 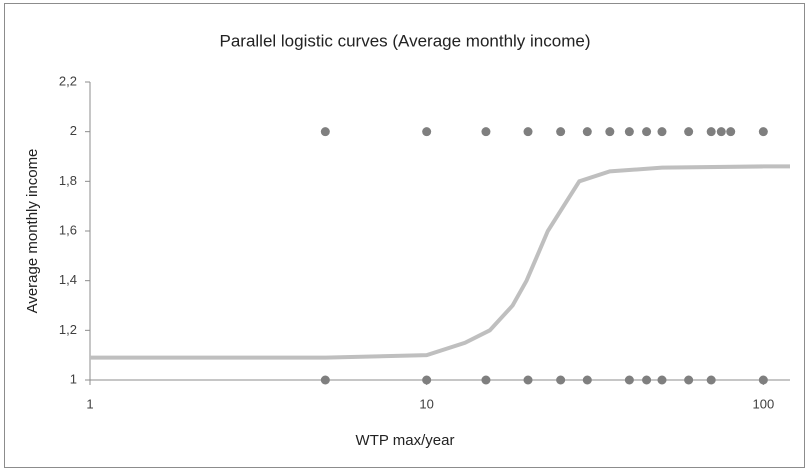 What do you see at coordinates (68, 80) in the screenshot?
I see `y-tick-label: 2,2` at bounding box center [68, 80].